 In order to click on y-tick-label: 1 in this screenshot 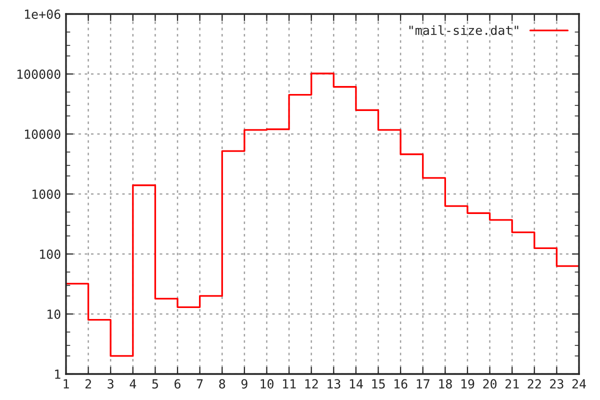, I will do `click(57, 374)`.